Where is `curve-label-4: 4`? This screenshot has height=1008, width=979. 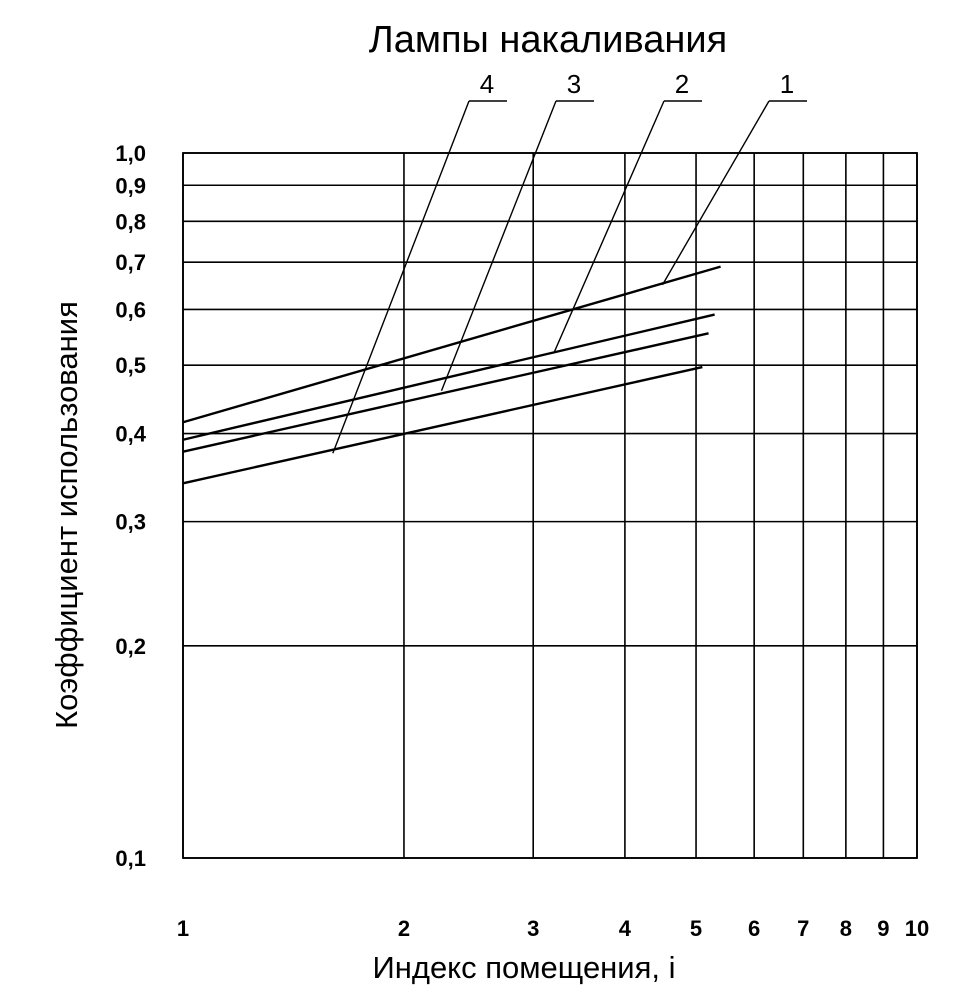
curve-label-4: 4 is located at coordinates (487, 84).